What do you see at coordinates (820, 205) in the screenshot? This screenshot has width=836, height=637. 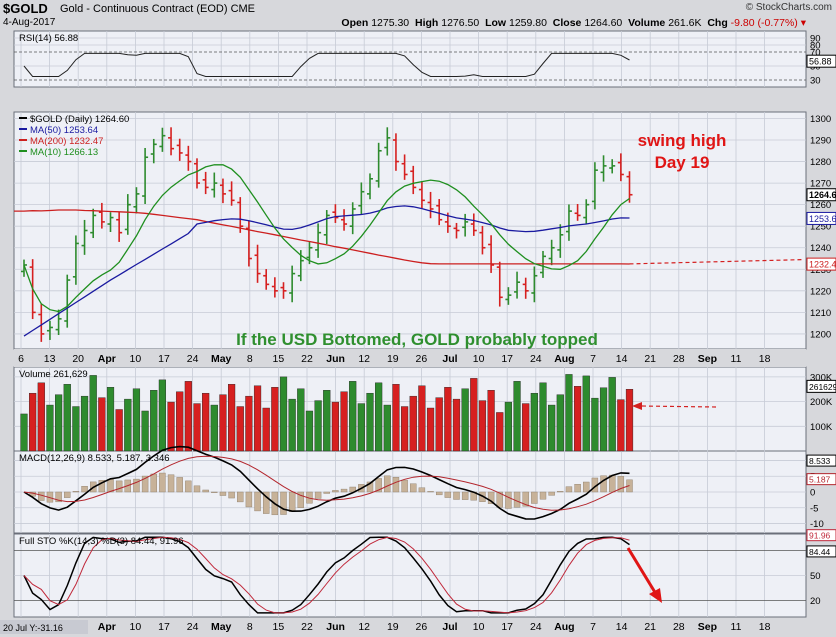 I see `price-tick-label: 1260` at bounding box center [820, 205].